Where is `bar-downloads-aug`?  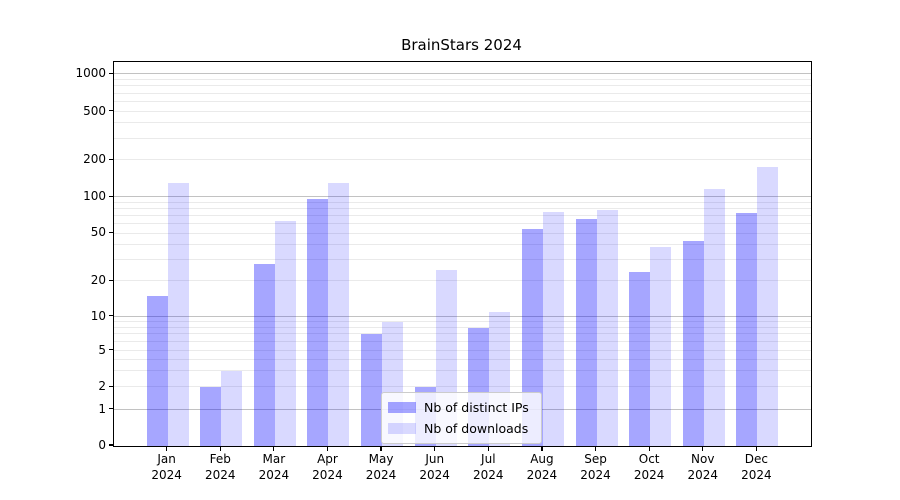 bar-downloads-aug is located at coordinates (553, 328).